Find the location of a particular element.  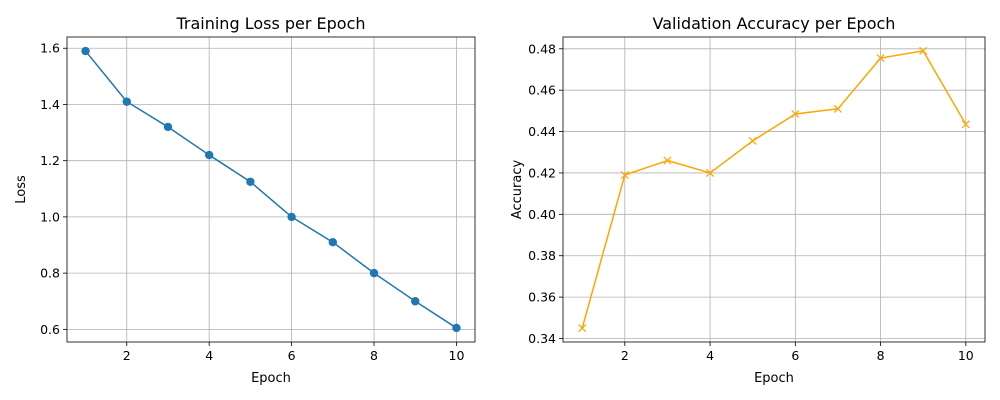

validation-accuracy-x-tick-label: 10 is located at coordinates (966, 355).